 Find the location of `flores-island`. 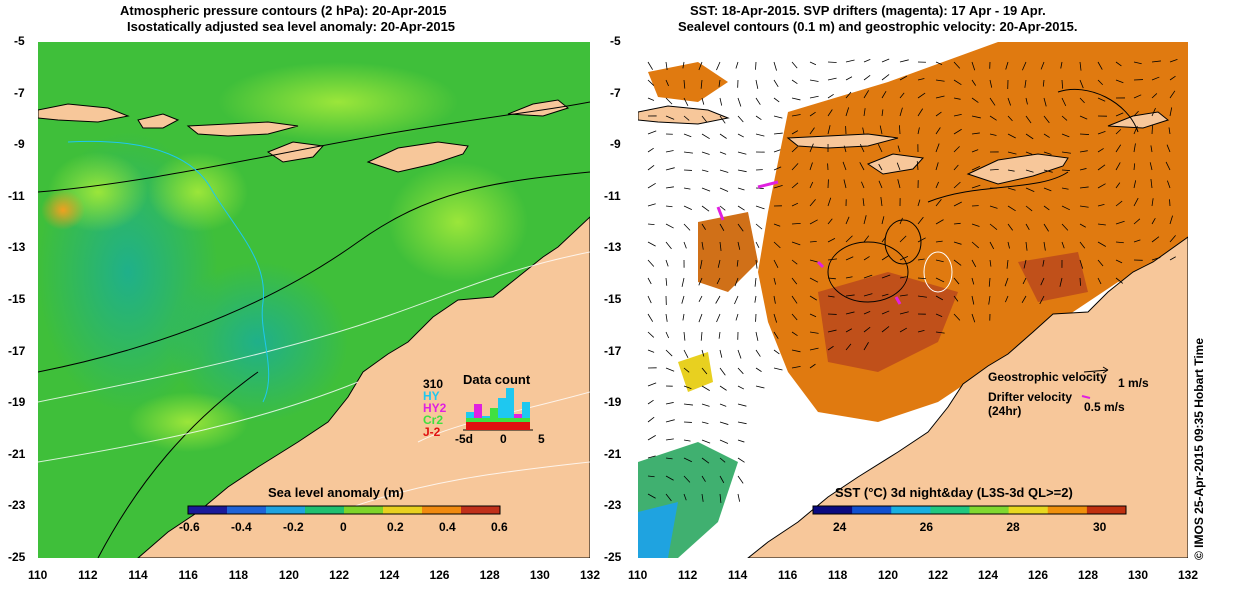

flores-island is located at coordinates (242, 129).